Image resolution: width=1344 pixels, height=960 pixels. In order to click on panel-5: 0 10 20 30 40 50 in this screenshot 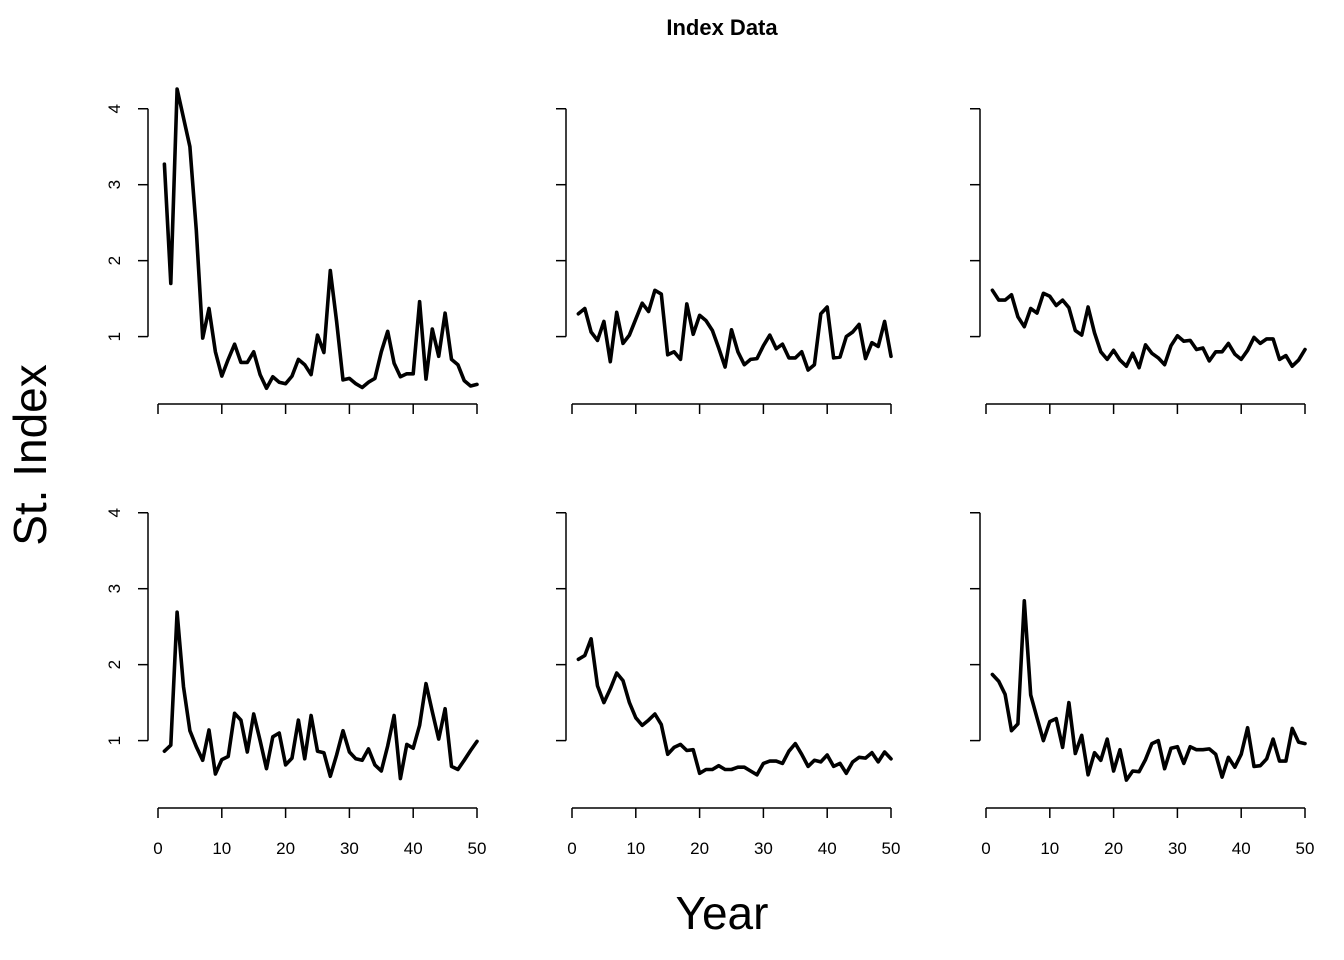, I will do `click(728, 684)`.